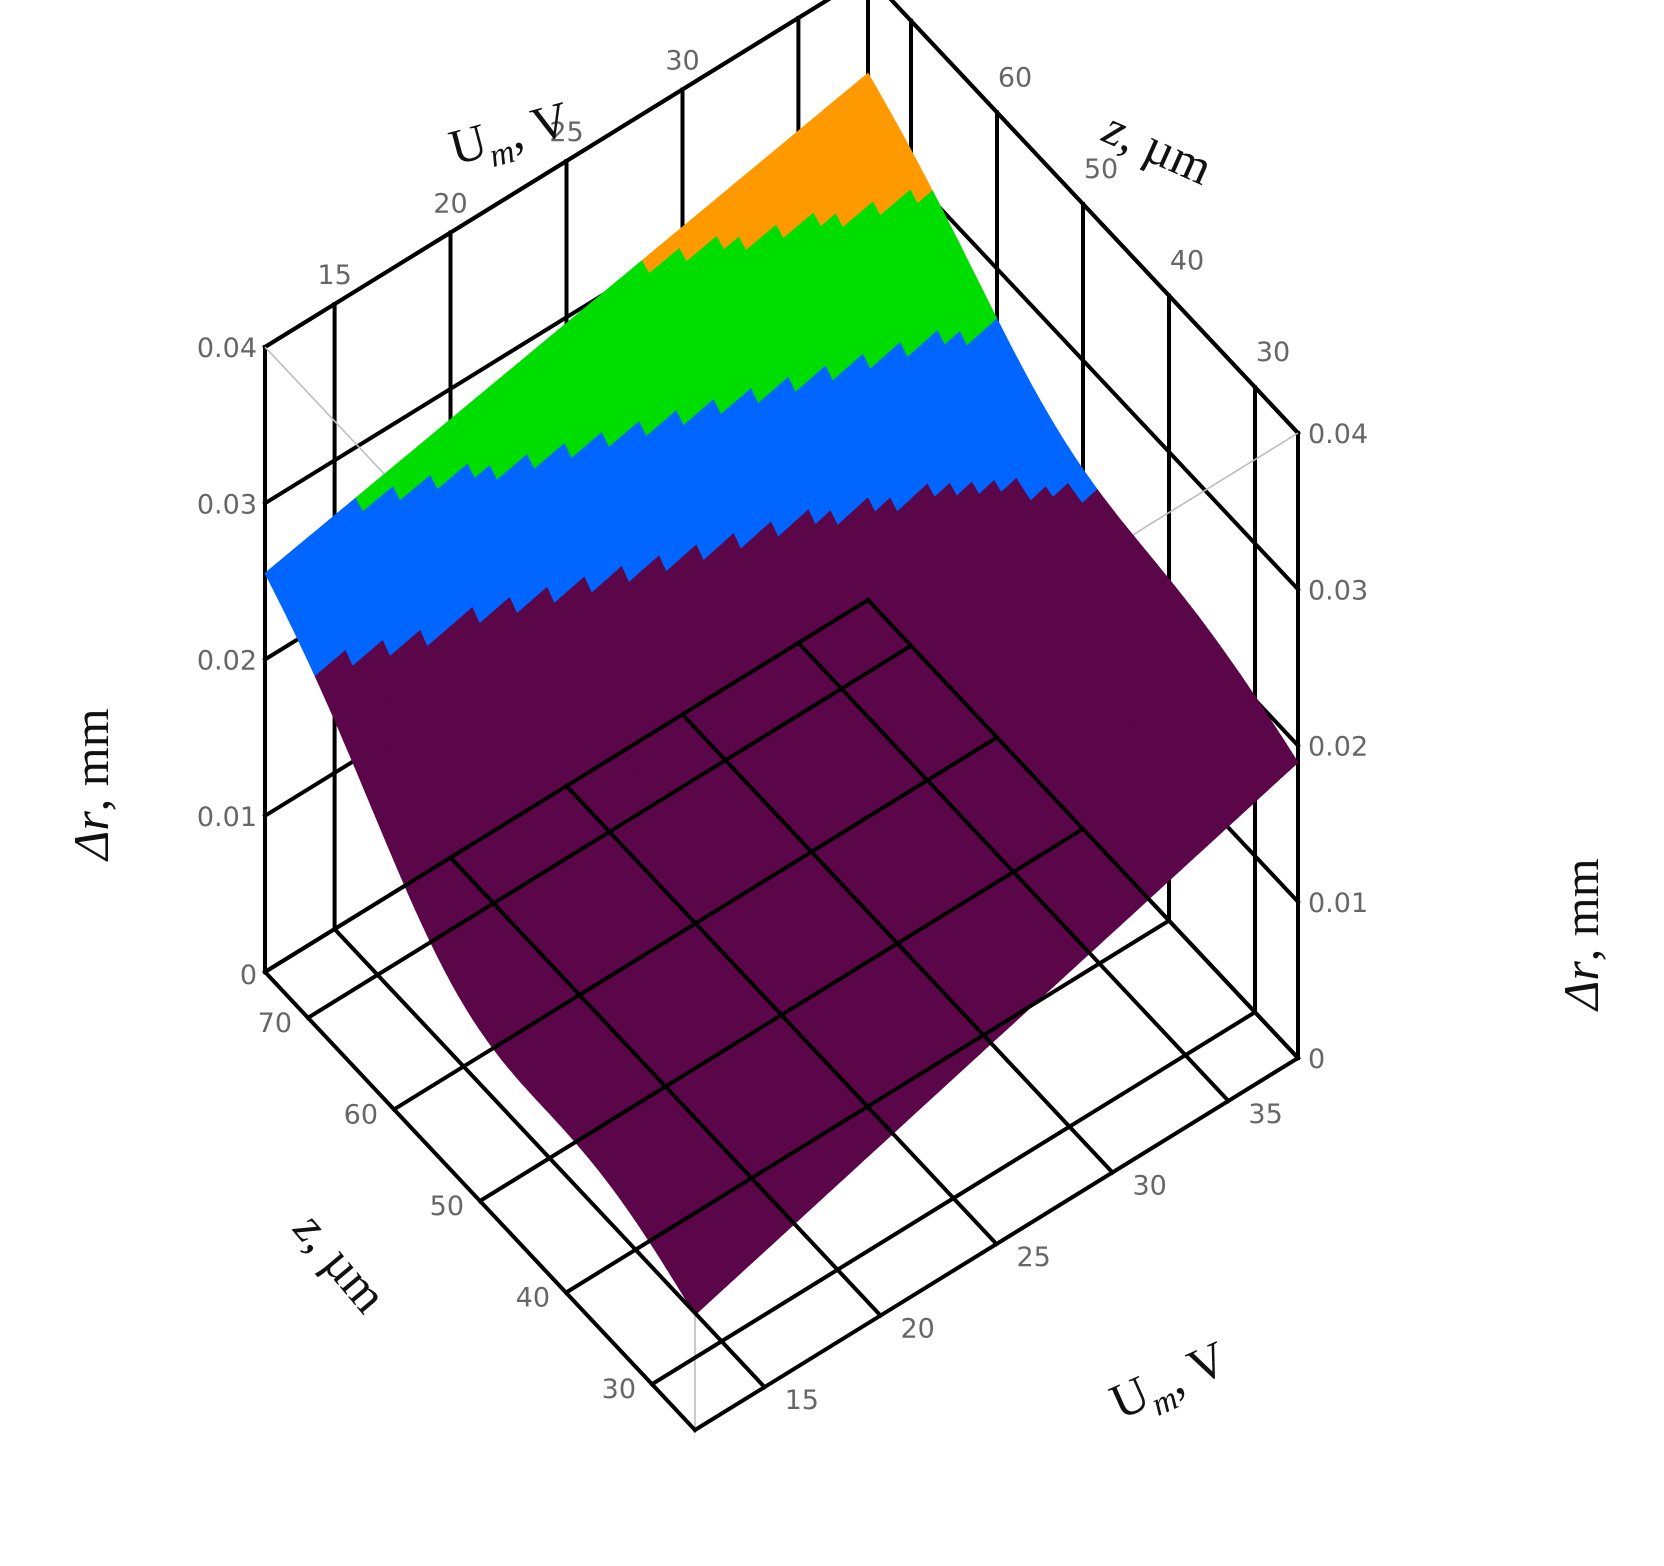  Describe the element at coordinates (798, 2) in the screenshot. I see `tick-label-u-top: 35` at that location.